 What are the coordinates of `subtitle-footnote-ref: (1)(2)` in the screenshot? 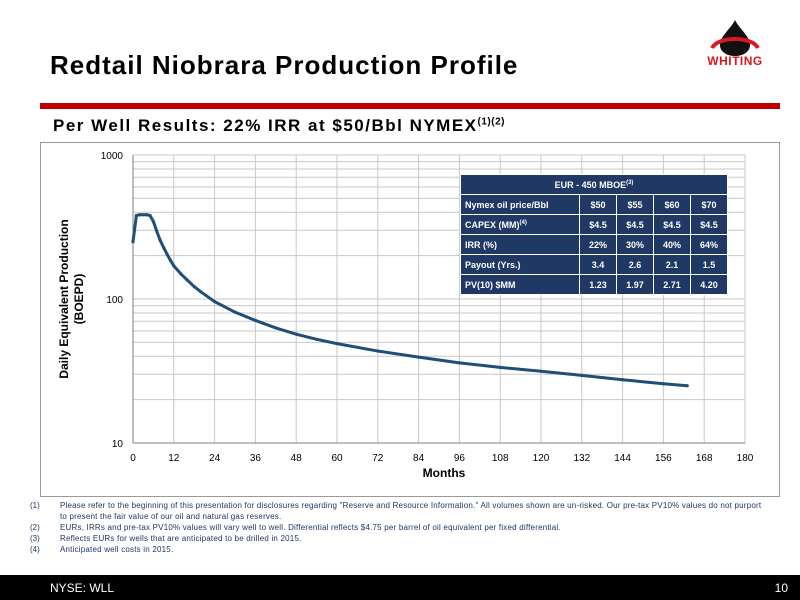 It's located at (491, 122).